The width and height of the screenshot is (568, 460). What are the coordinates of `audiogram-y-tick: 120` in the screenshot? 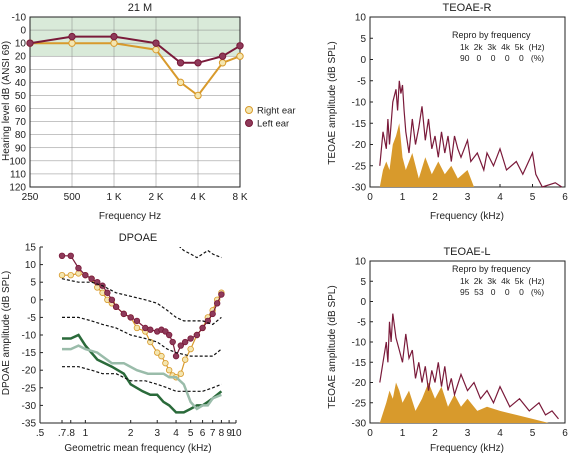 It's located at (17, 188).